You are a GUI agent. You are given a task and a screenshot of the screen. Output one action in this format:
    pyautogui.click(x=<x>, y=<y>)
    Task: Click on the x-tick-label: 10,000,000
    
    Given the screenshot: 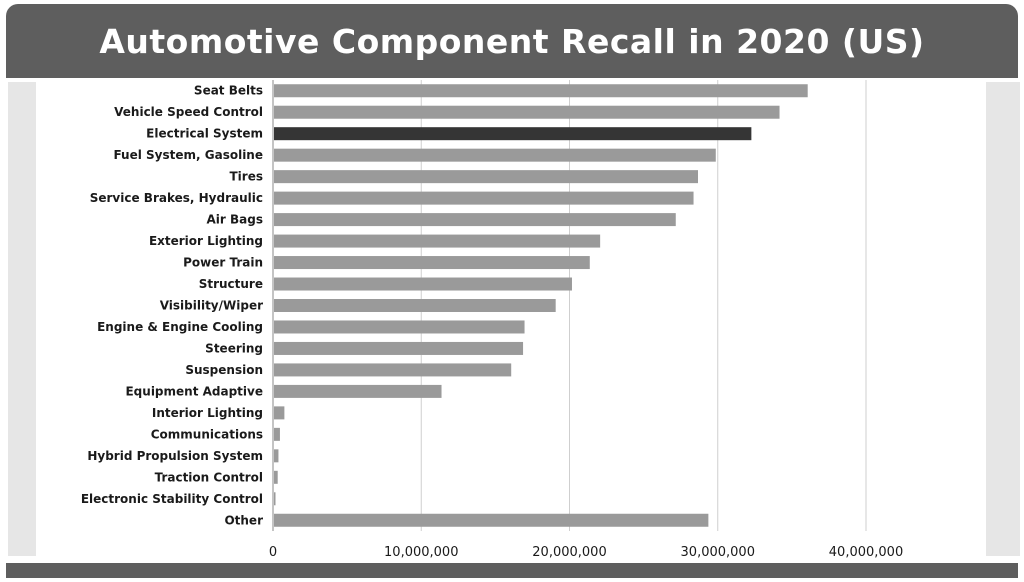 What is the action you would take?
    pyautogui.click(x=421, y=552)
    